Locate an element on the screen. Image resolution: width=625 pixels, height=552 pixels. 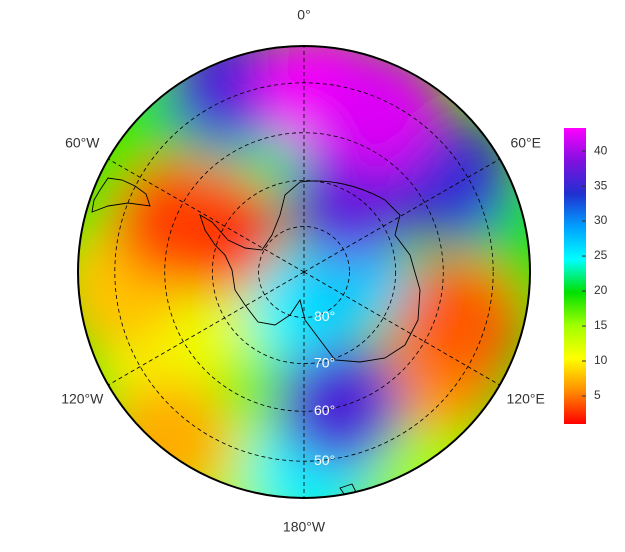
antarctica-coast is located at coordinates (310, 271).